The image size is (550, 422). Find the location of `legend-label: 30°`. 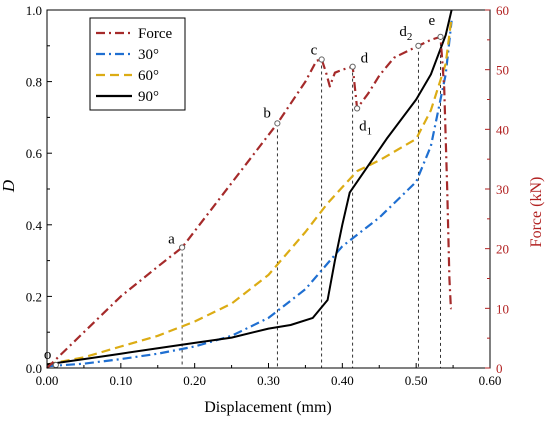

legend-label: 30° is located at coordinates (148, 55).